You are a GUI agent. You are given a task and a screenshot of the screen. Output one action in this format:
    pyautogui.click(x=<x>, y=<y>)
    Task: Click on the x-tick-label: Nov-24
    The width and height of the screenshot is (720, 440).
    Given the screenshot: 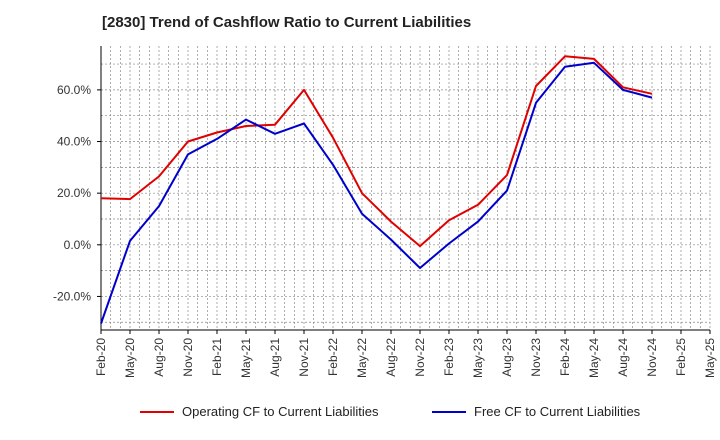 What is the action you would take?
    pyautogui.click(x=652, y=357)
    